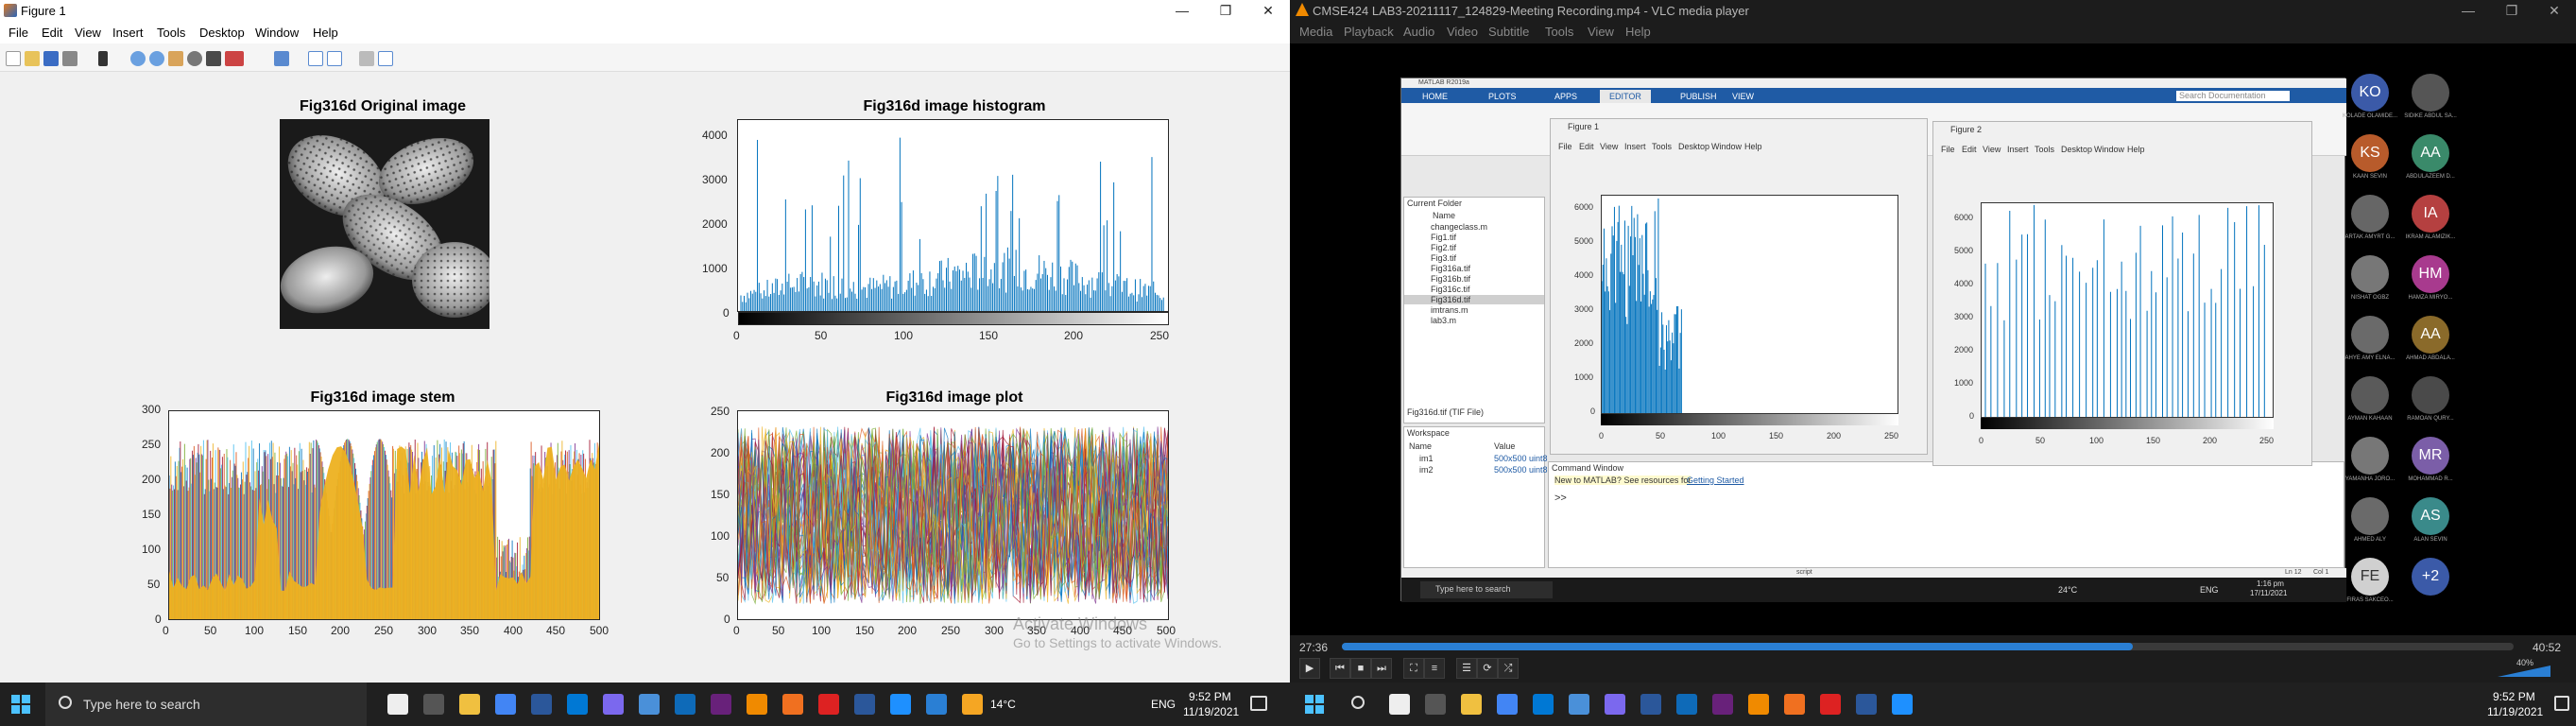  What do you see at coordinates (1434, 668) in the screenshot?
I see `extended-settings-icon: ≡` at bounding box center [1434, 668].